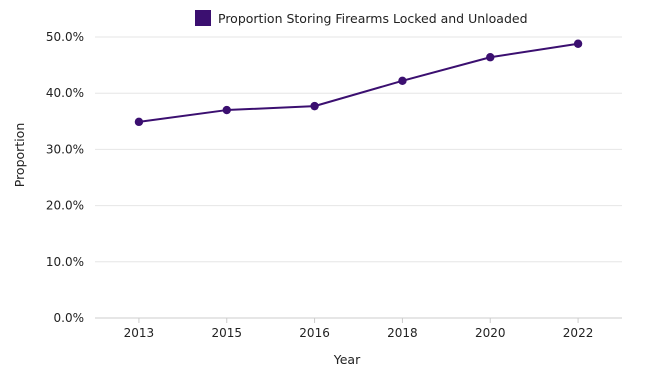 The height and width of the screenshot is (370, 653). I want to click on y-tick-label: 0.0%, so click(69, 318).